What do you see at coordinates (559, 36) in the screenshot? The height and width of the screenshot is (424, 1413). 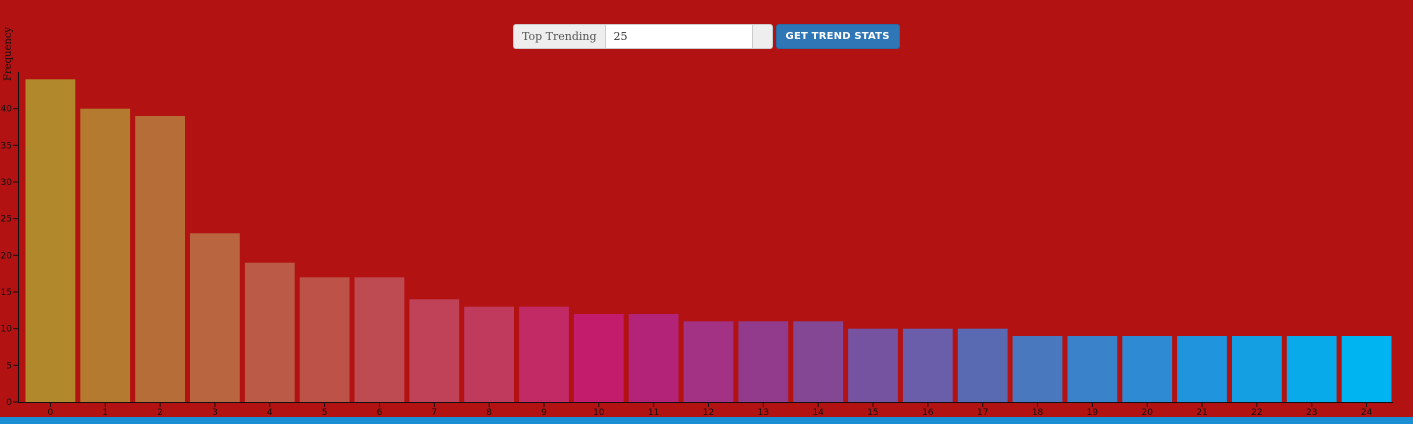 I see `top-trending-label: Top Trending` at bounding box center [559, 36].